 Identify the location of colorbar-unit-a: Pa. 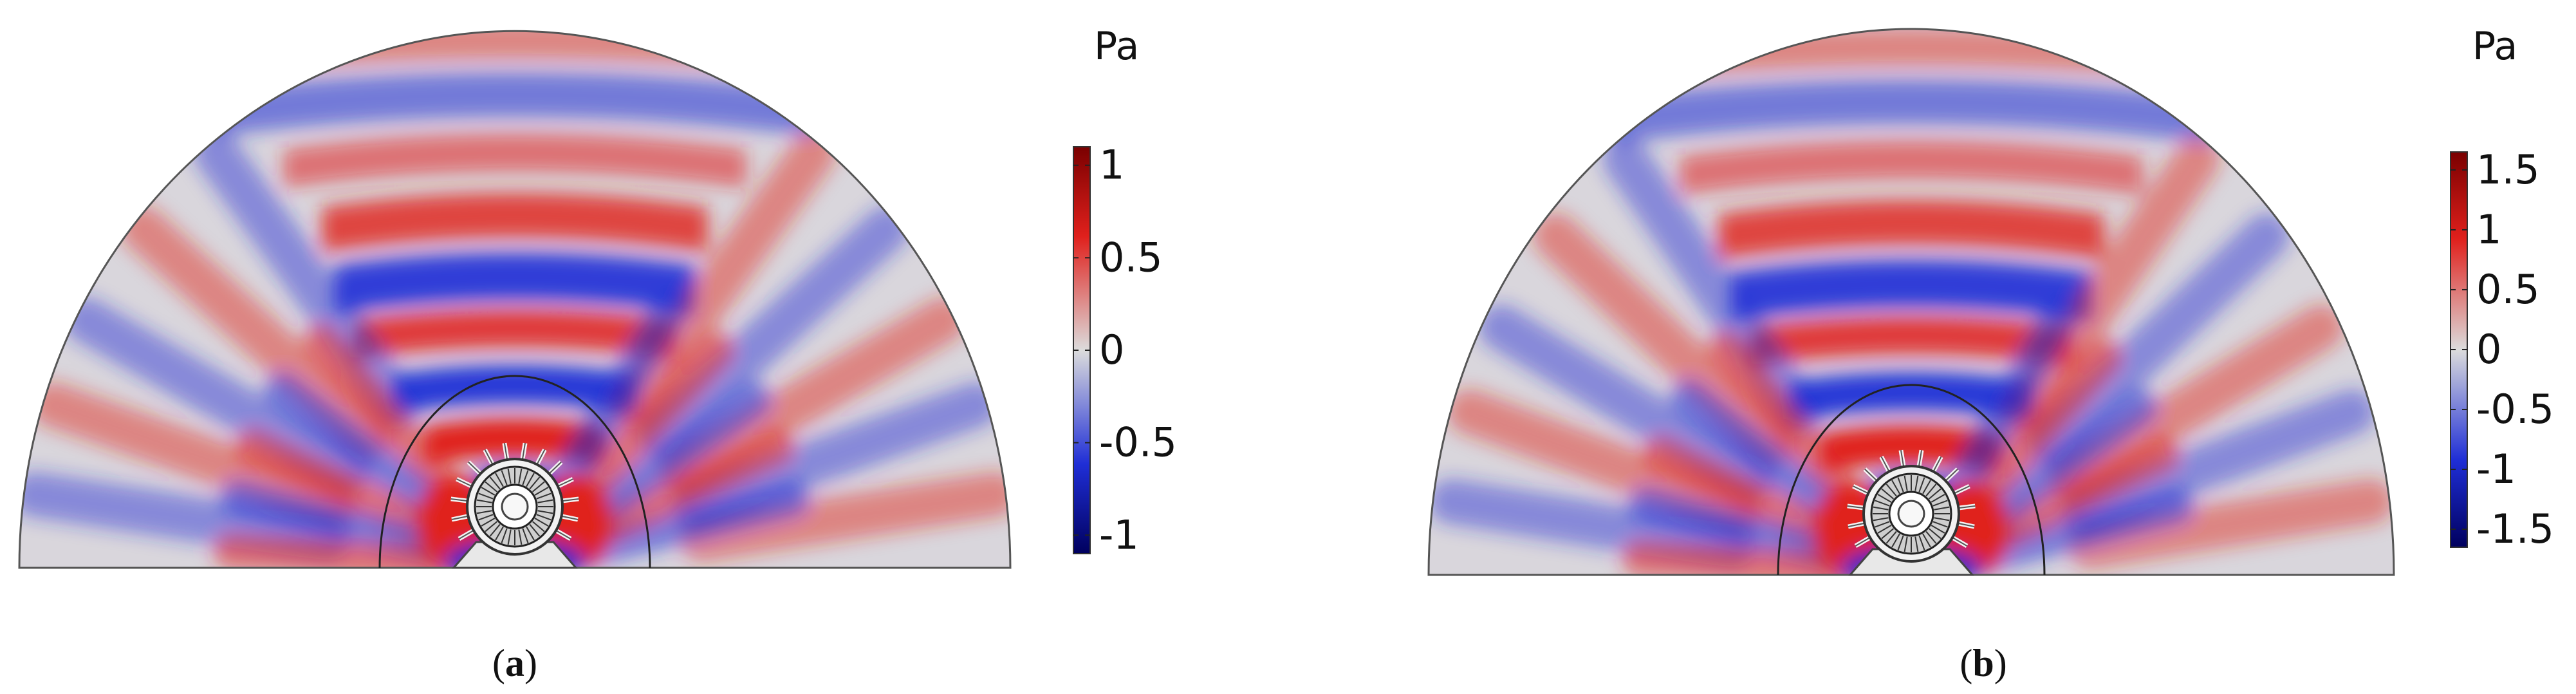
(1116, 46).